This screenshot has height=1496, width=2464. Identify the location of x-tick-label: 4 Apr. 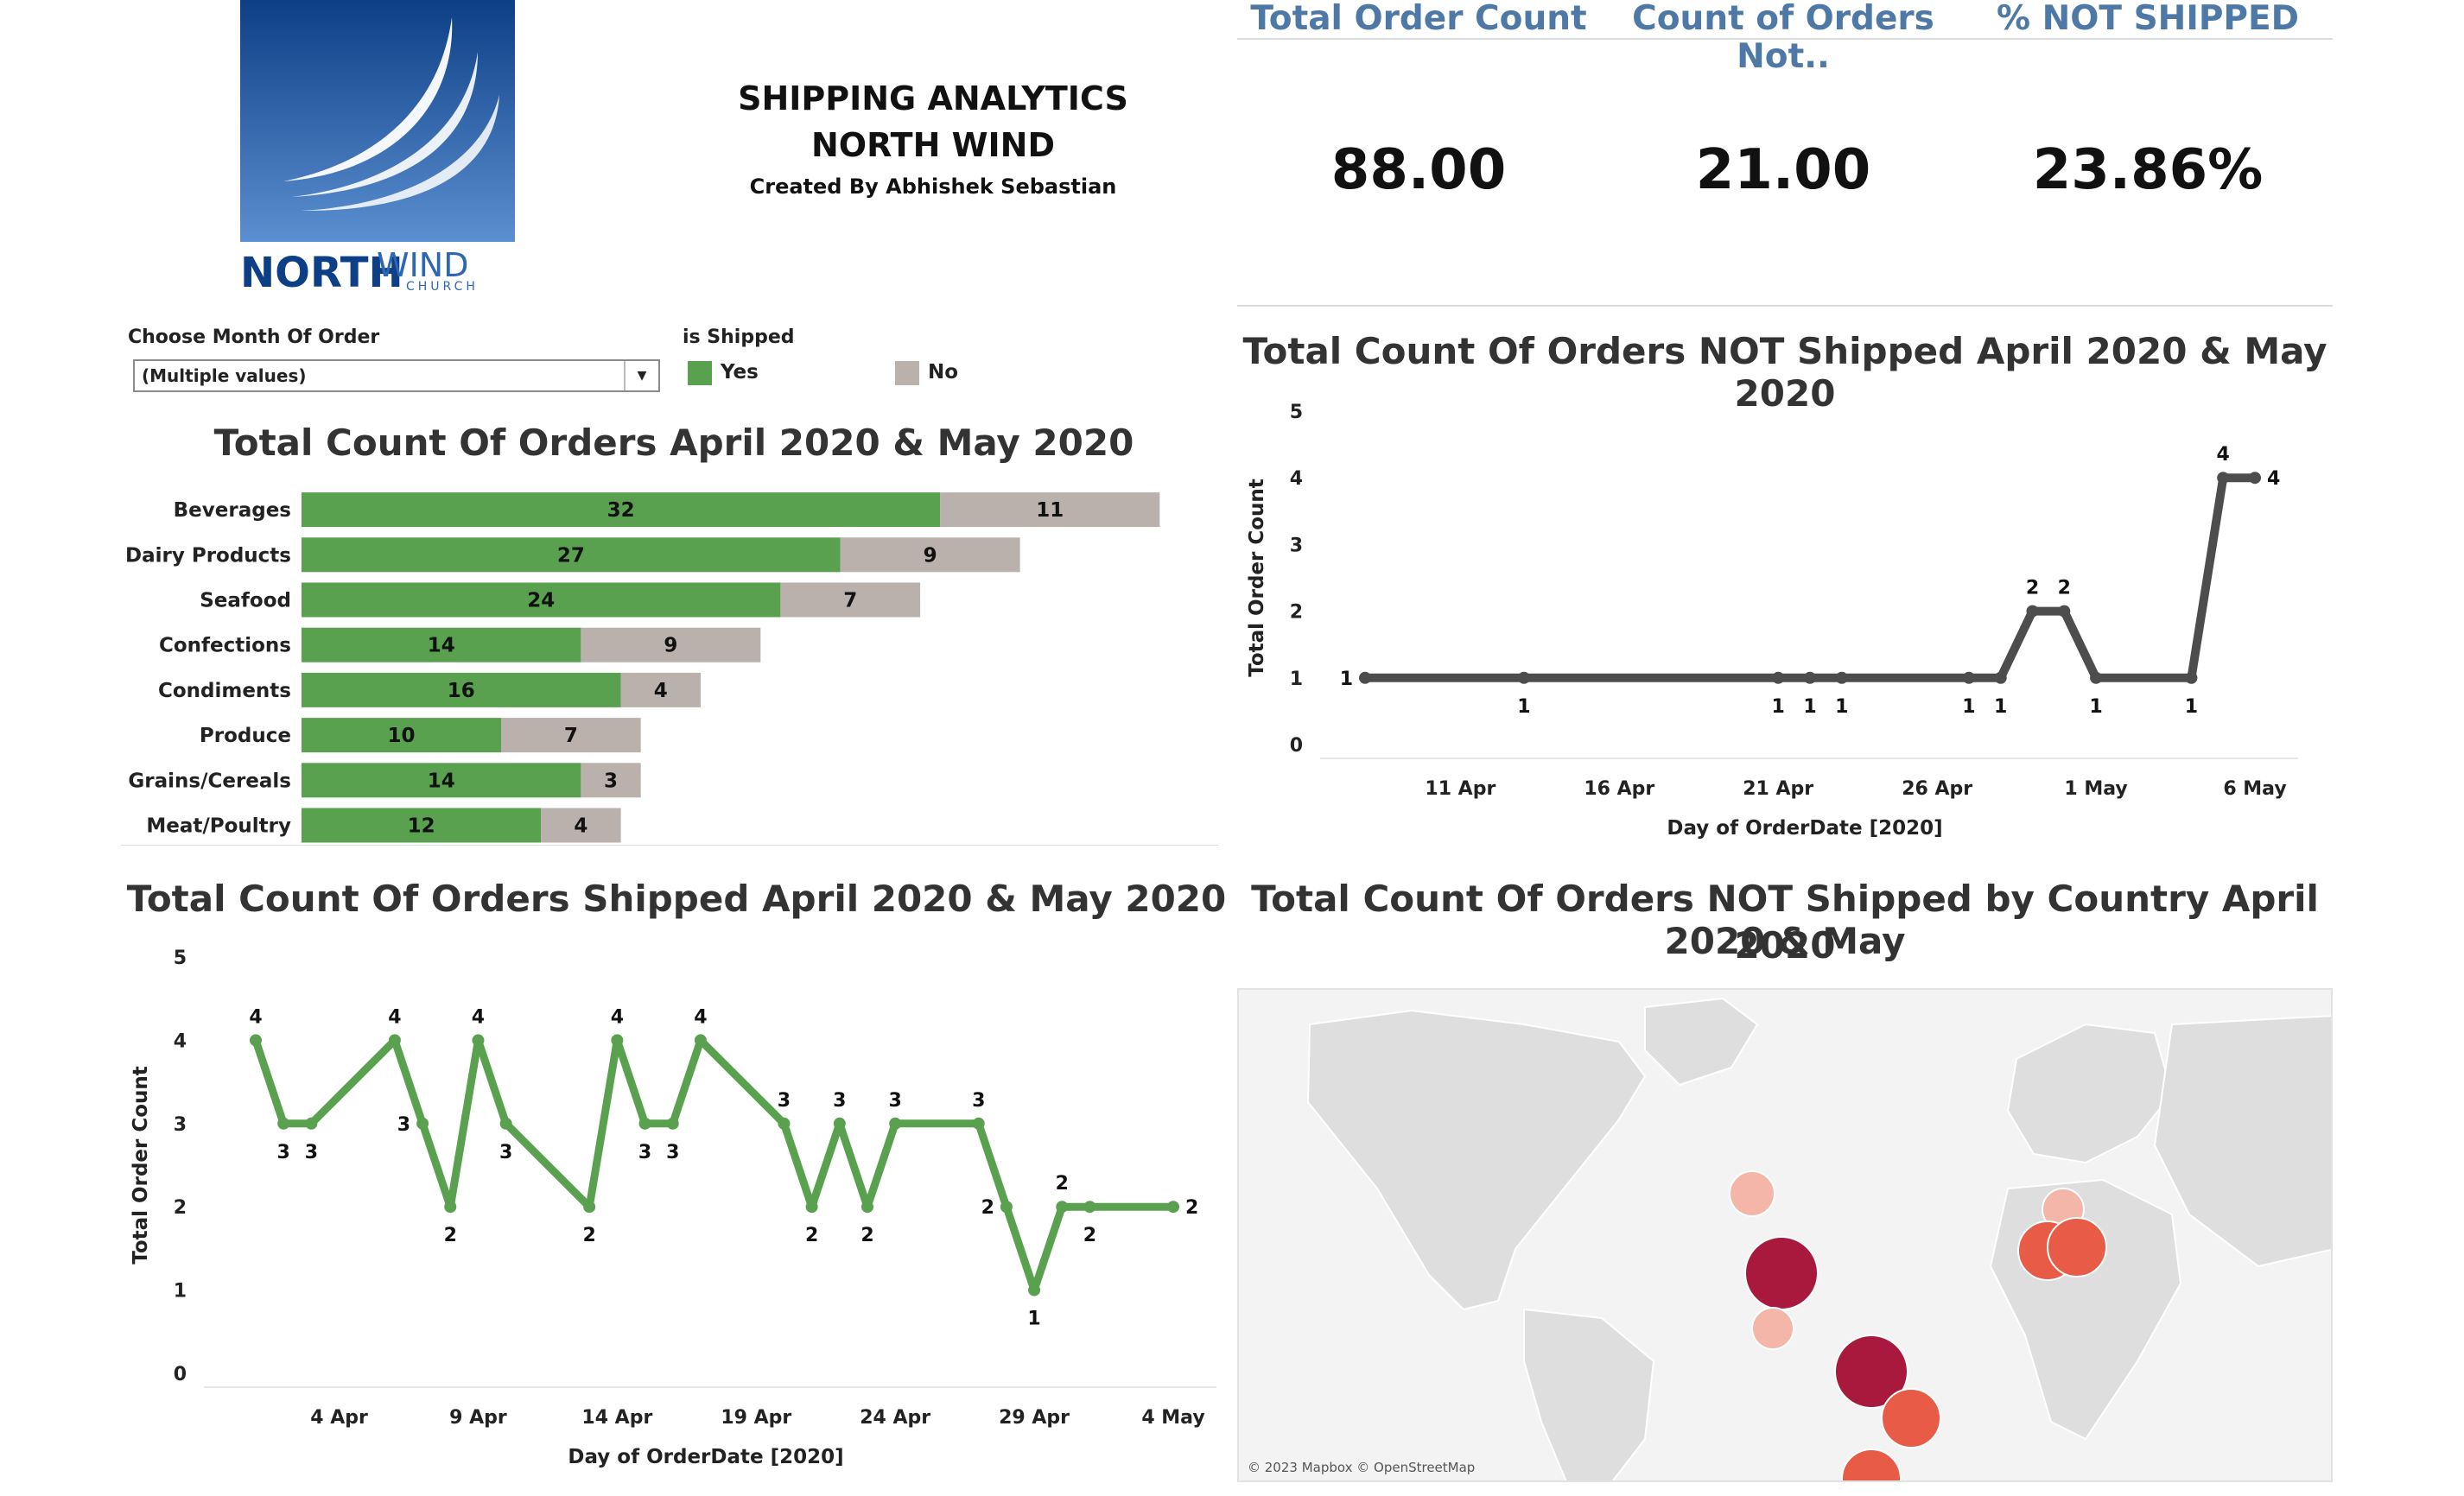
(339, 1418).